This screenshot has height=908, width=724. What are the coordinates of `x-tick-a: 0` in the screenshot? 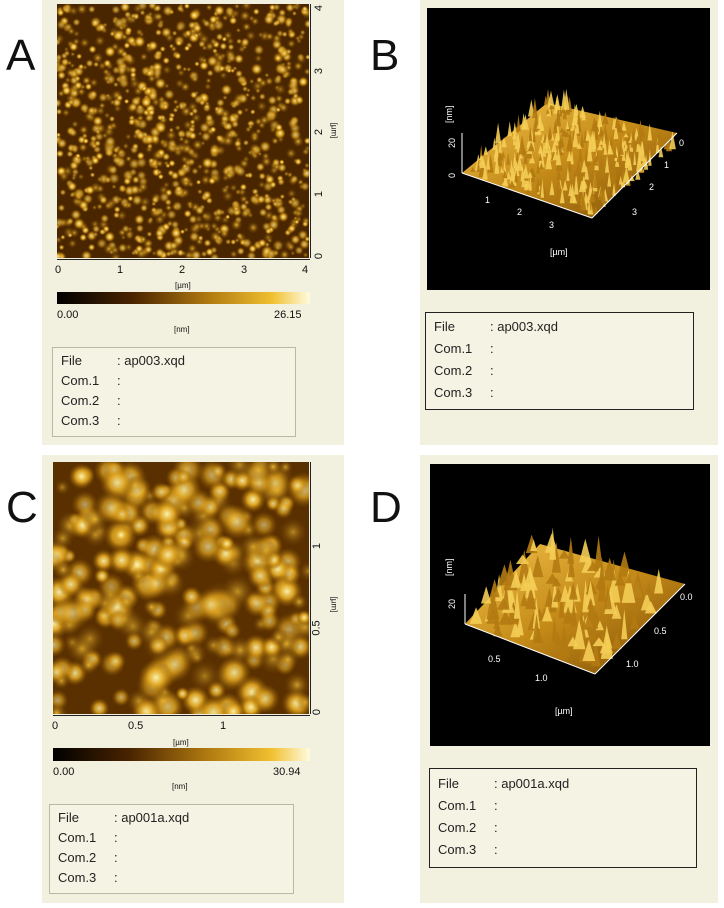 It's located at (58, 270).